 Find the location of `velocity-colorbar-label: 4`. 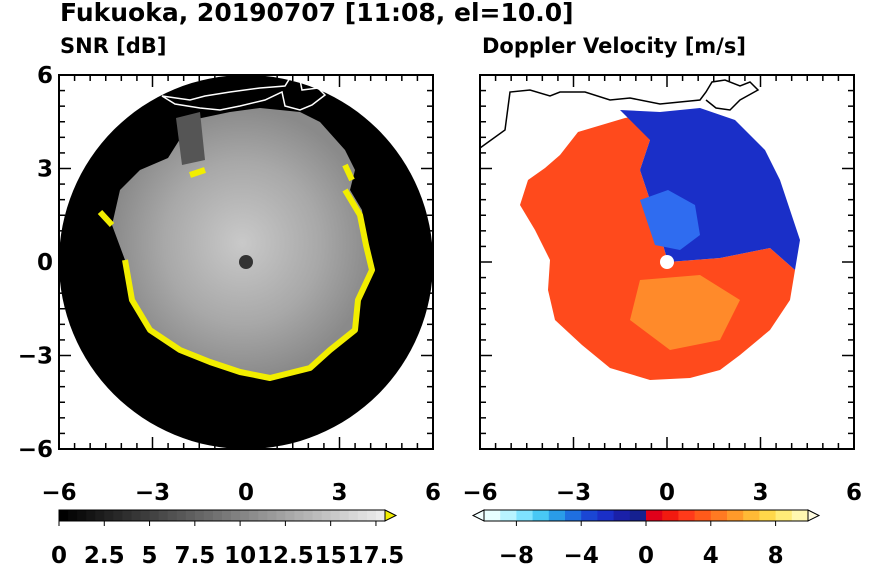

velocity-colorbar-label: 4 is located at coordinates (711, 556).